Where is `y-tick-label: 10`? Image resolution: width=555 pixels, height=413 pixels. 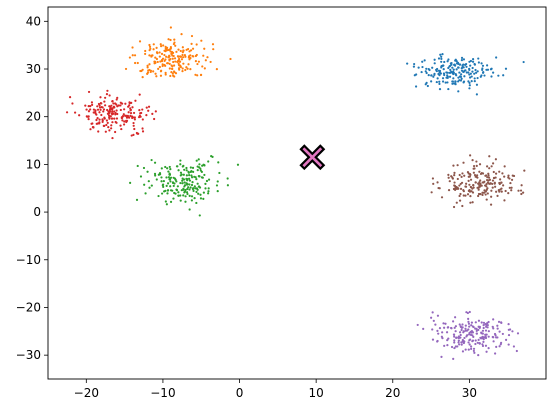 y-tick-label: 10 is located at coordinates (33, 164).